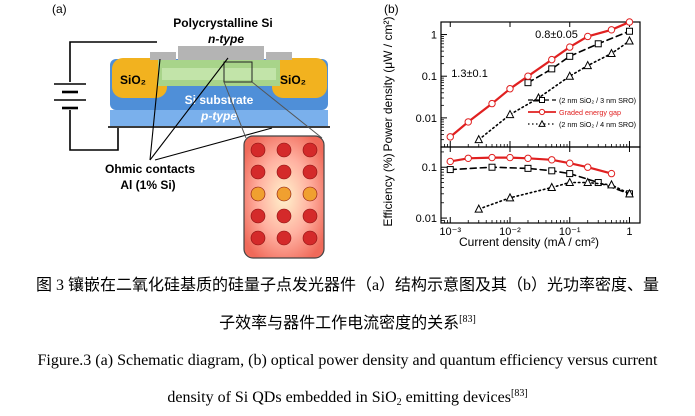 Image resolution: width=695 pixels, height=416 pixels. Describe the element at coordinates (279, 56) in the screenshot. I see `contact-pad-right` at that location.